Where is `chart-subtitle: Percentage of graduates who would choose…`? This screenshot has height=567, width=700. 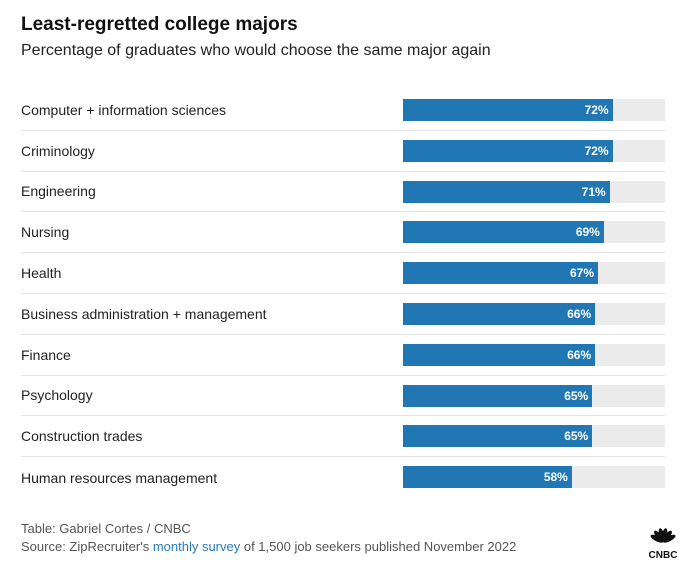
chart-subtitle: Percentage of graduates who would choose… is located at coordinates (256, 50).